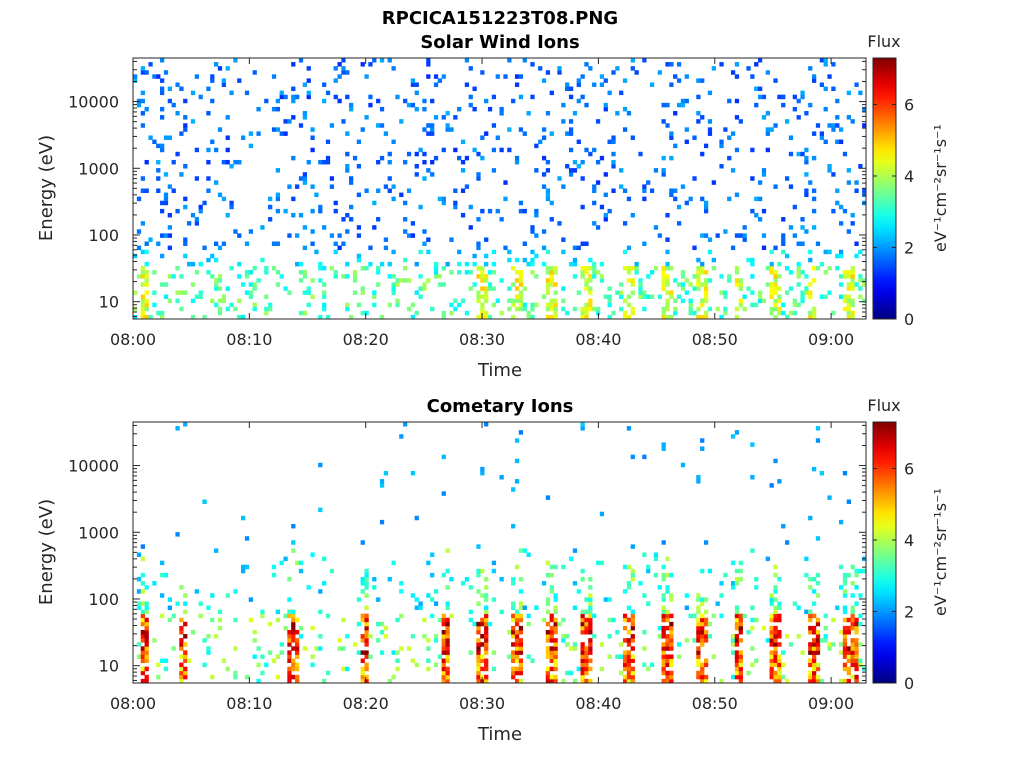 The height and width of the screenshot is (768, 1024). Describe the element at coordinates (249, 339) in the screenshot. I see `x-tick-label: 08:10` at that location.